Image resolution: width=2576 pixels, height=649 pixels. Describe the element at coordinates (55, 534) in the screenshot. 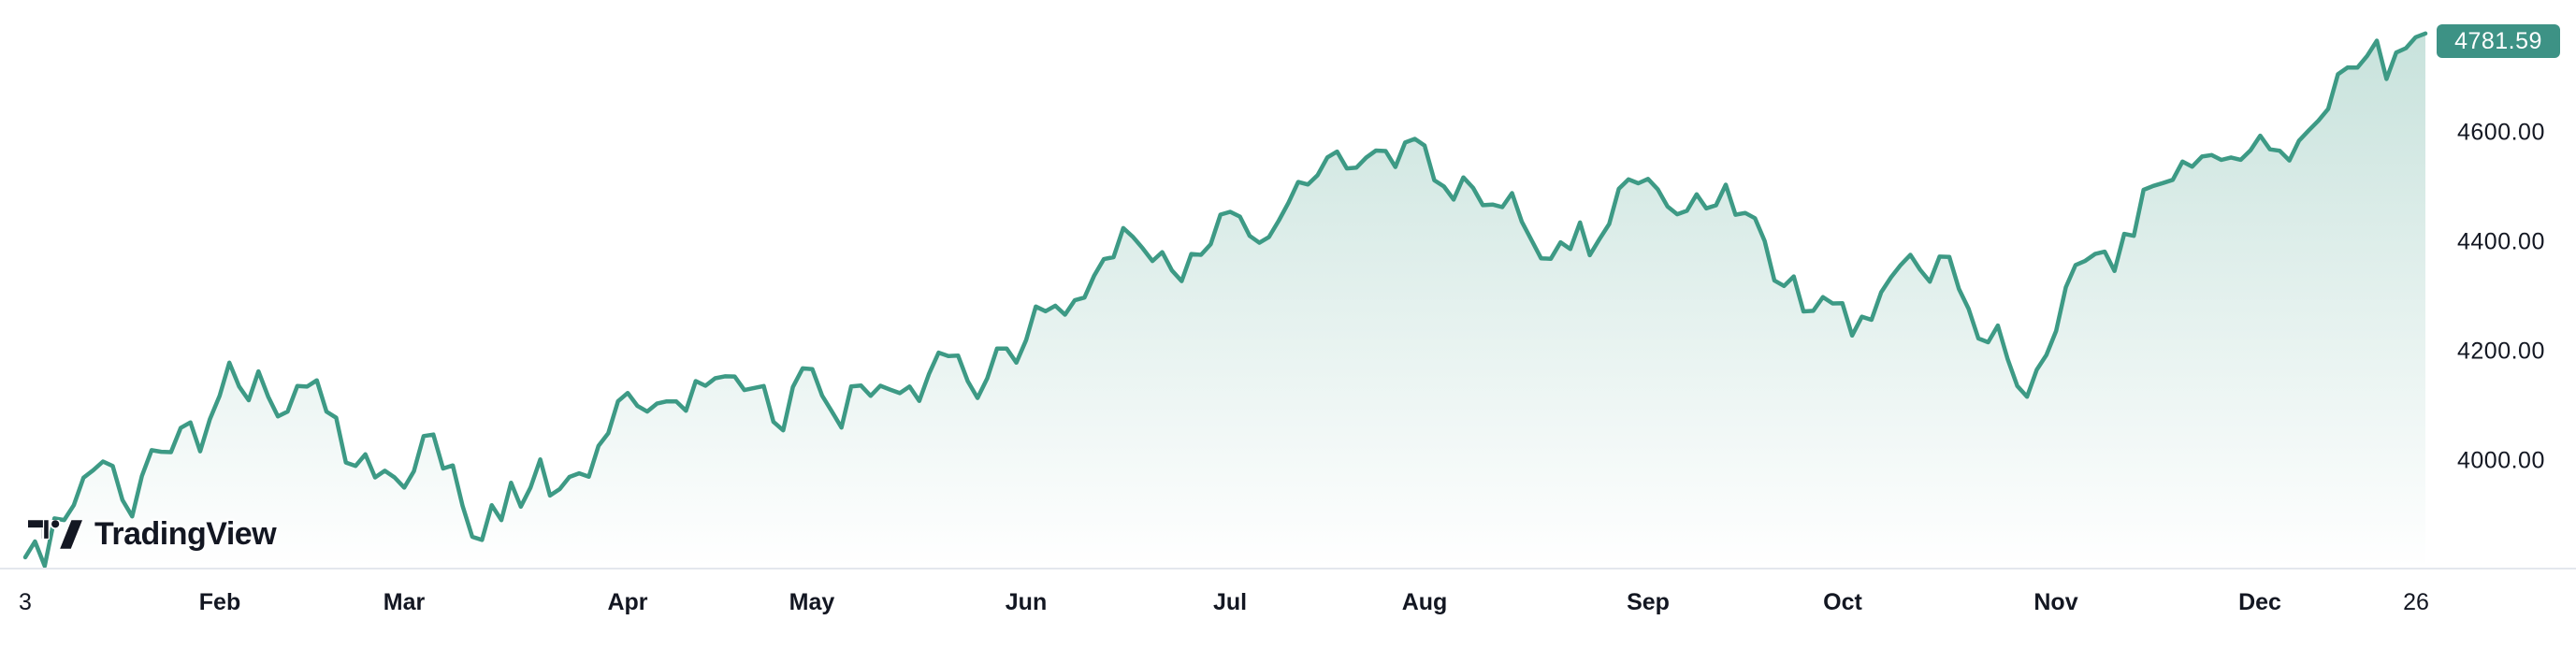

I see `tradingview-logo-icon` at that location.